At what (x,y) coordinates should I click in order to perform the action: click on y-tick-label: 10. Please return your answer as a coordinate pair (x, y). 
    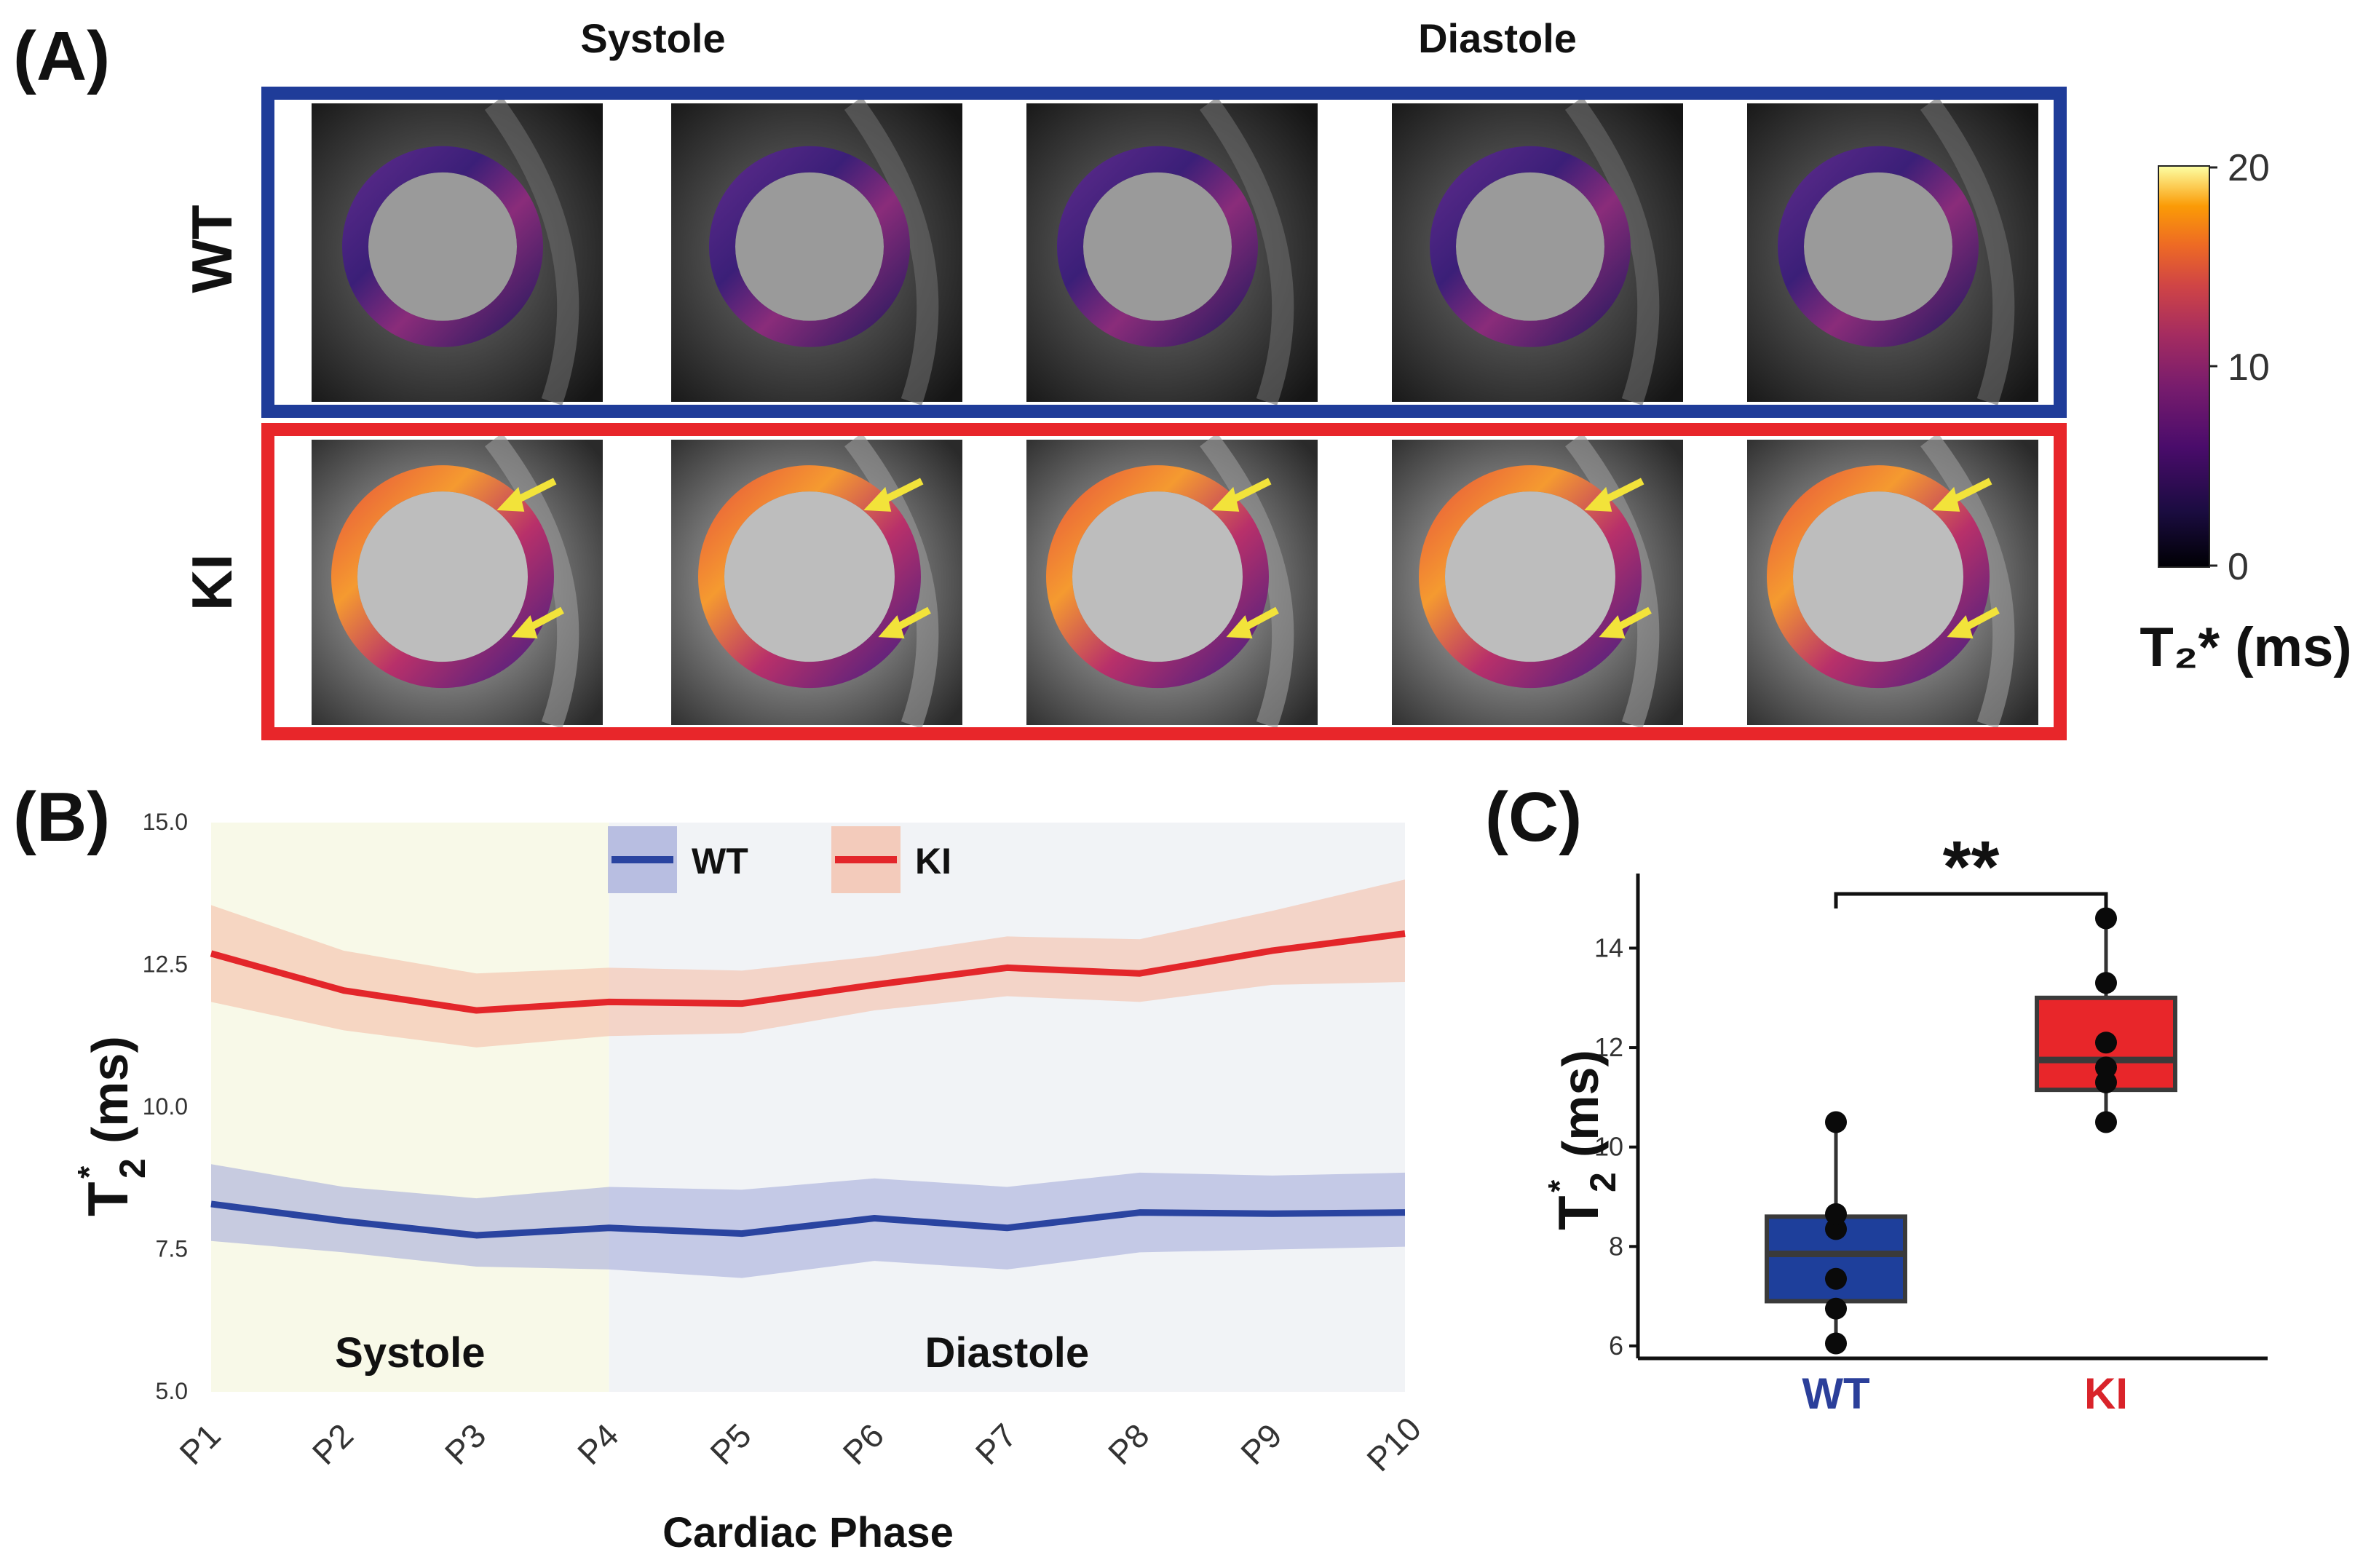
    Looking at the image, I should click on (1609, 1147).